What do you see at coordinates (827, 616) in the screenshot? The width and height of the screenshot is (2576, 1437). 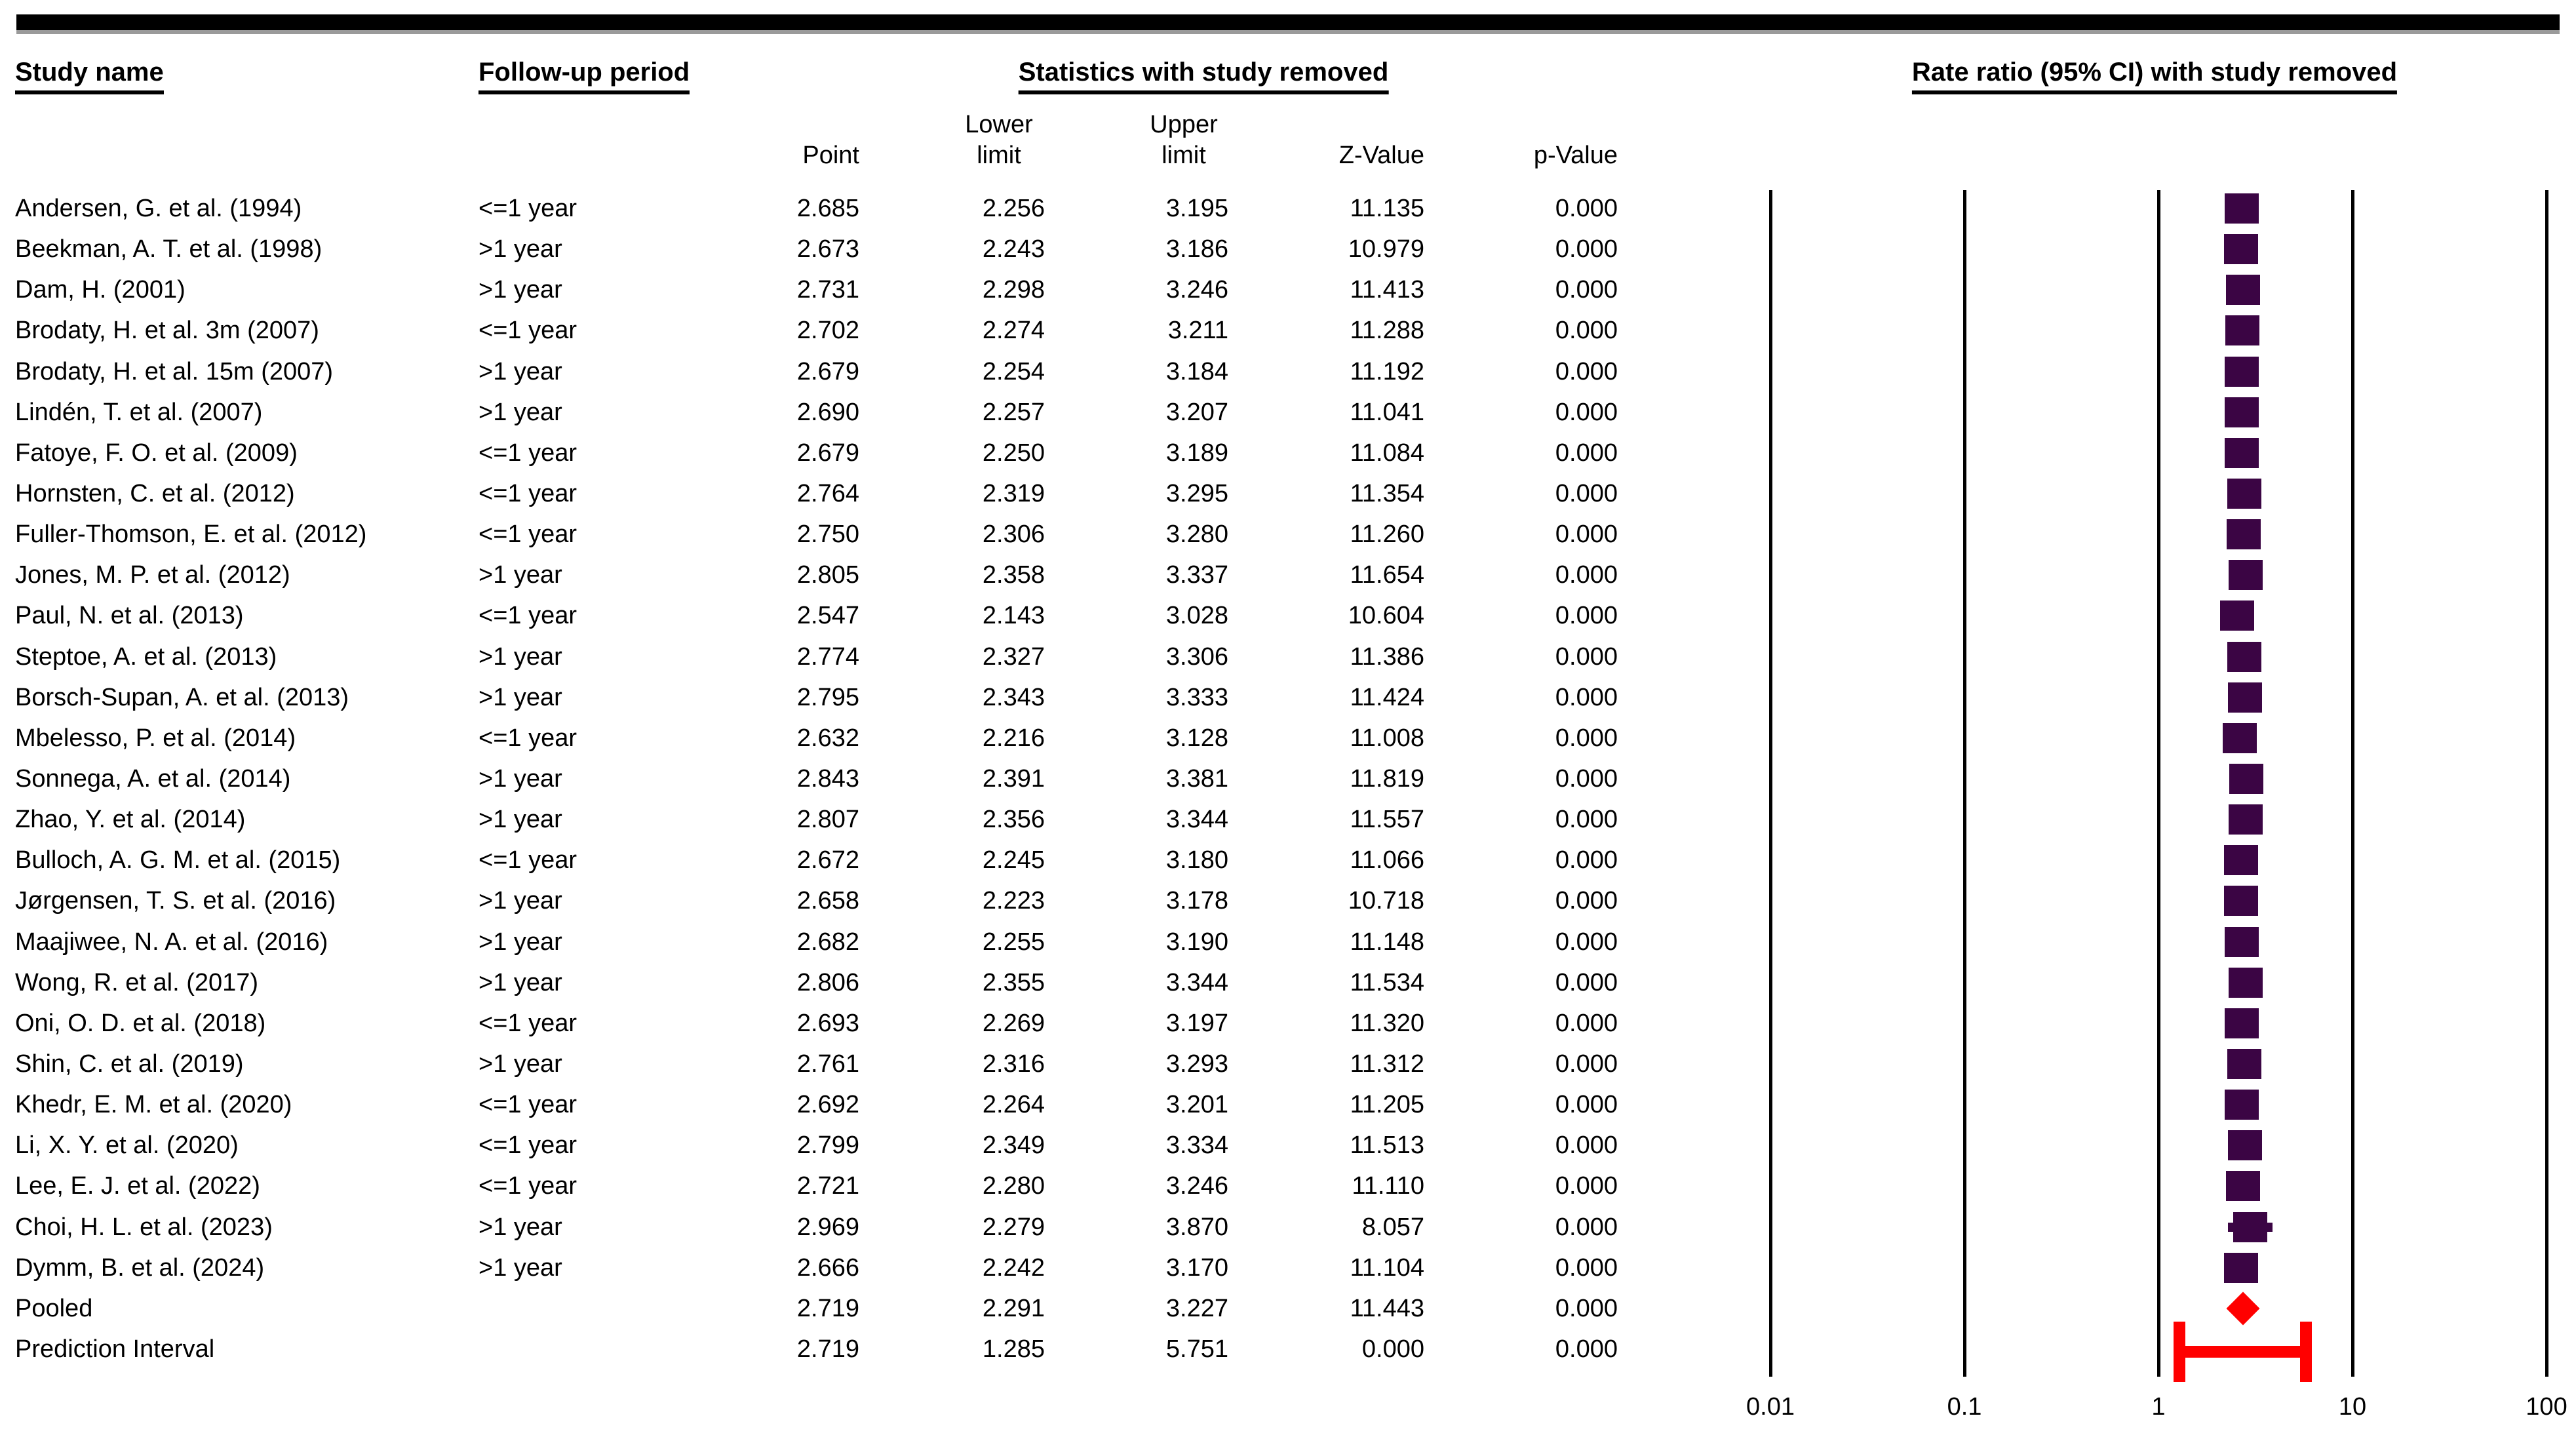 I see `point-cell: 2.547` at bounding box center [827, 616].